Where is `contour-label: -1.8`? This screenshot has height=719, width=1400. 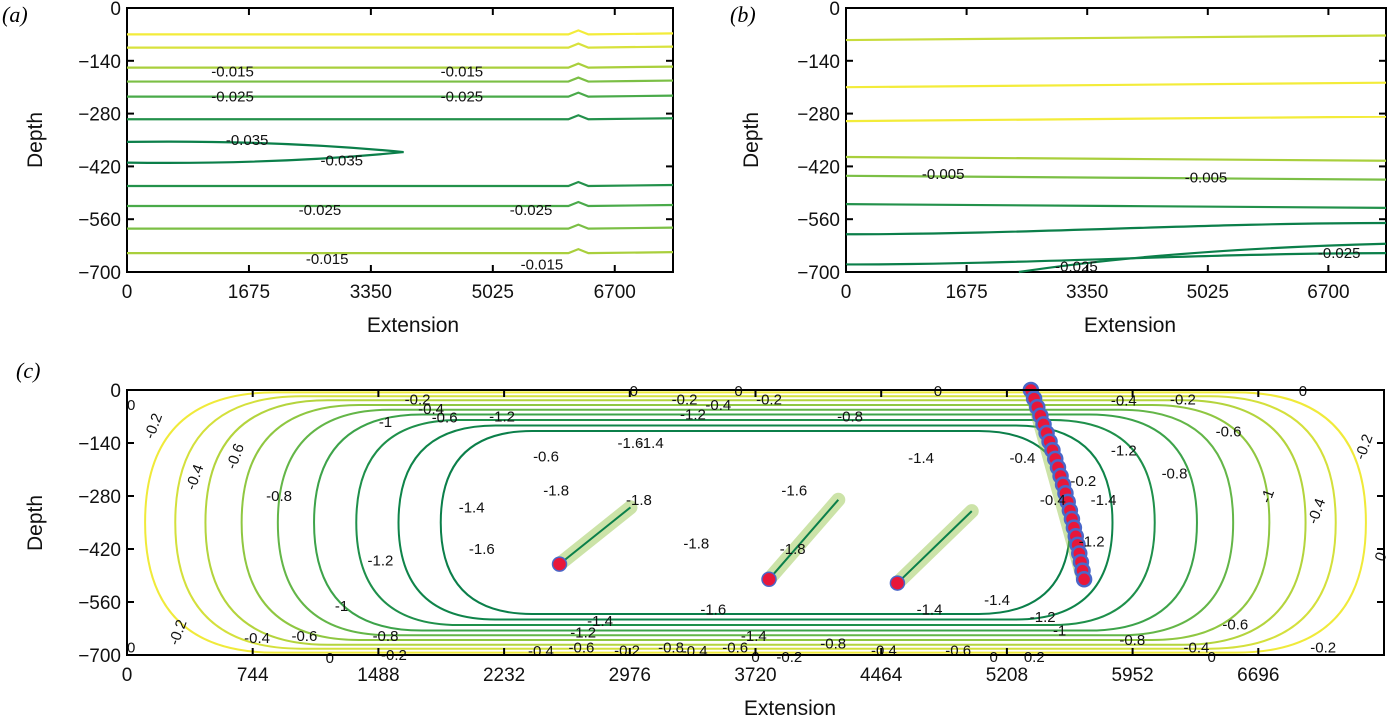
contour-label: -1.8 is located at coordinates (639, 500).